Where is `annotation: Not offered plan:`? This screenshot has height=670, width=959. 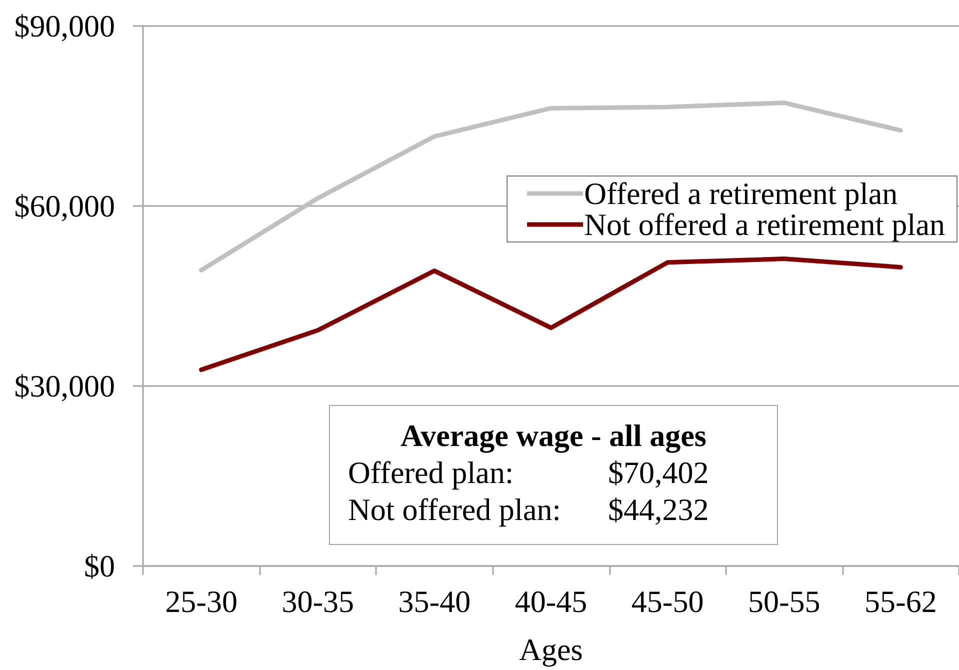 annotation: Not offered plan: is located at coordinates (455, 509).